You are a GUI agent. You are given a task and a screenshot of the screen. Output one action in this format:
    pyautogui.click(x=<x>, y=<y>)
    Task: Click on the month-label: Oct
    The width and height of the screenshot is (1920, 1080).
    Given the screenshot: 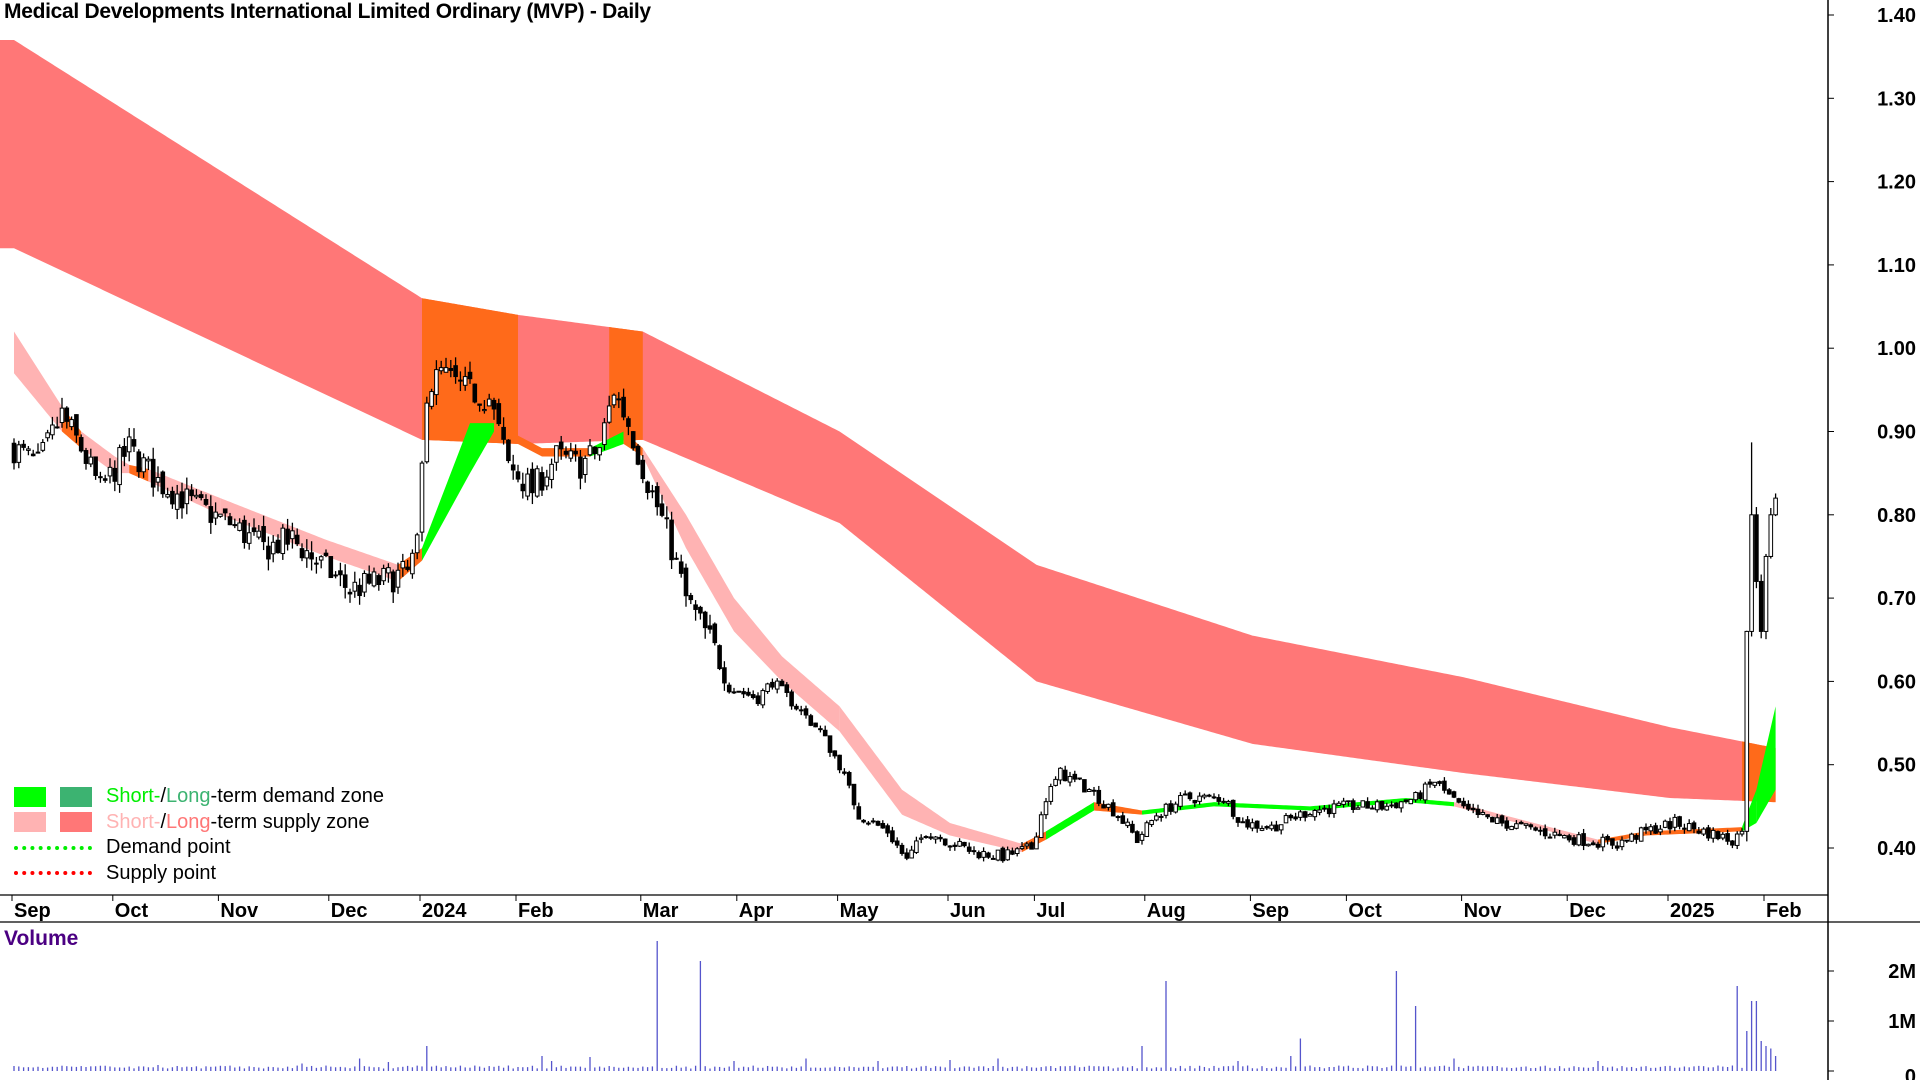 What is the action you would take?
    pyautogui.click(x=1365, y=911)
    